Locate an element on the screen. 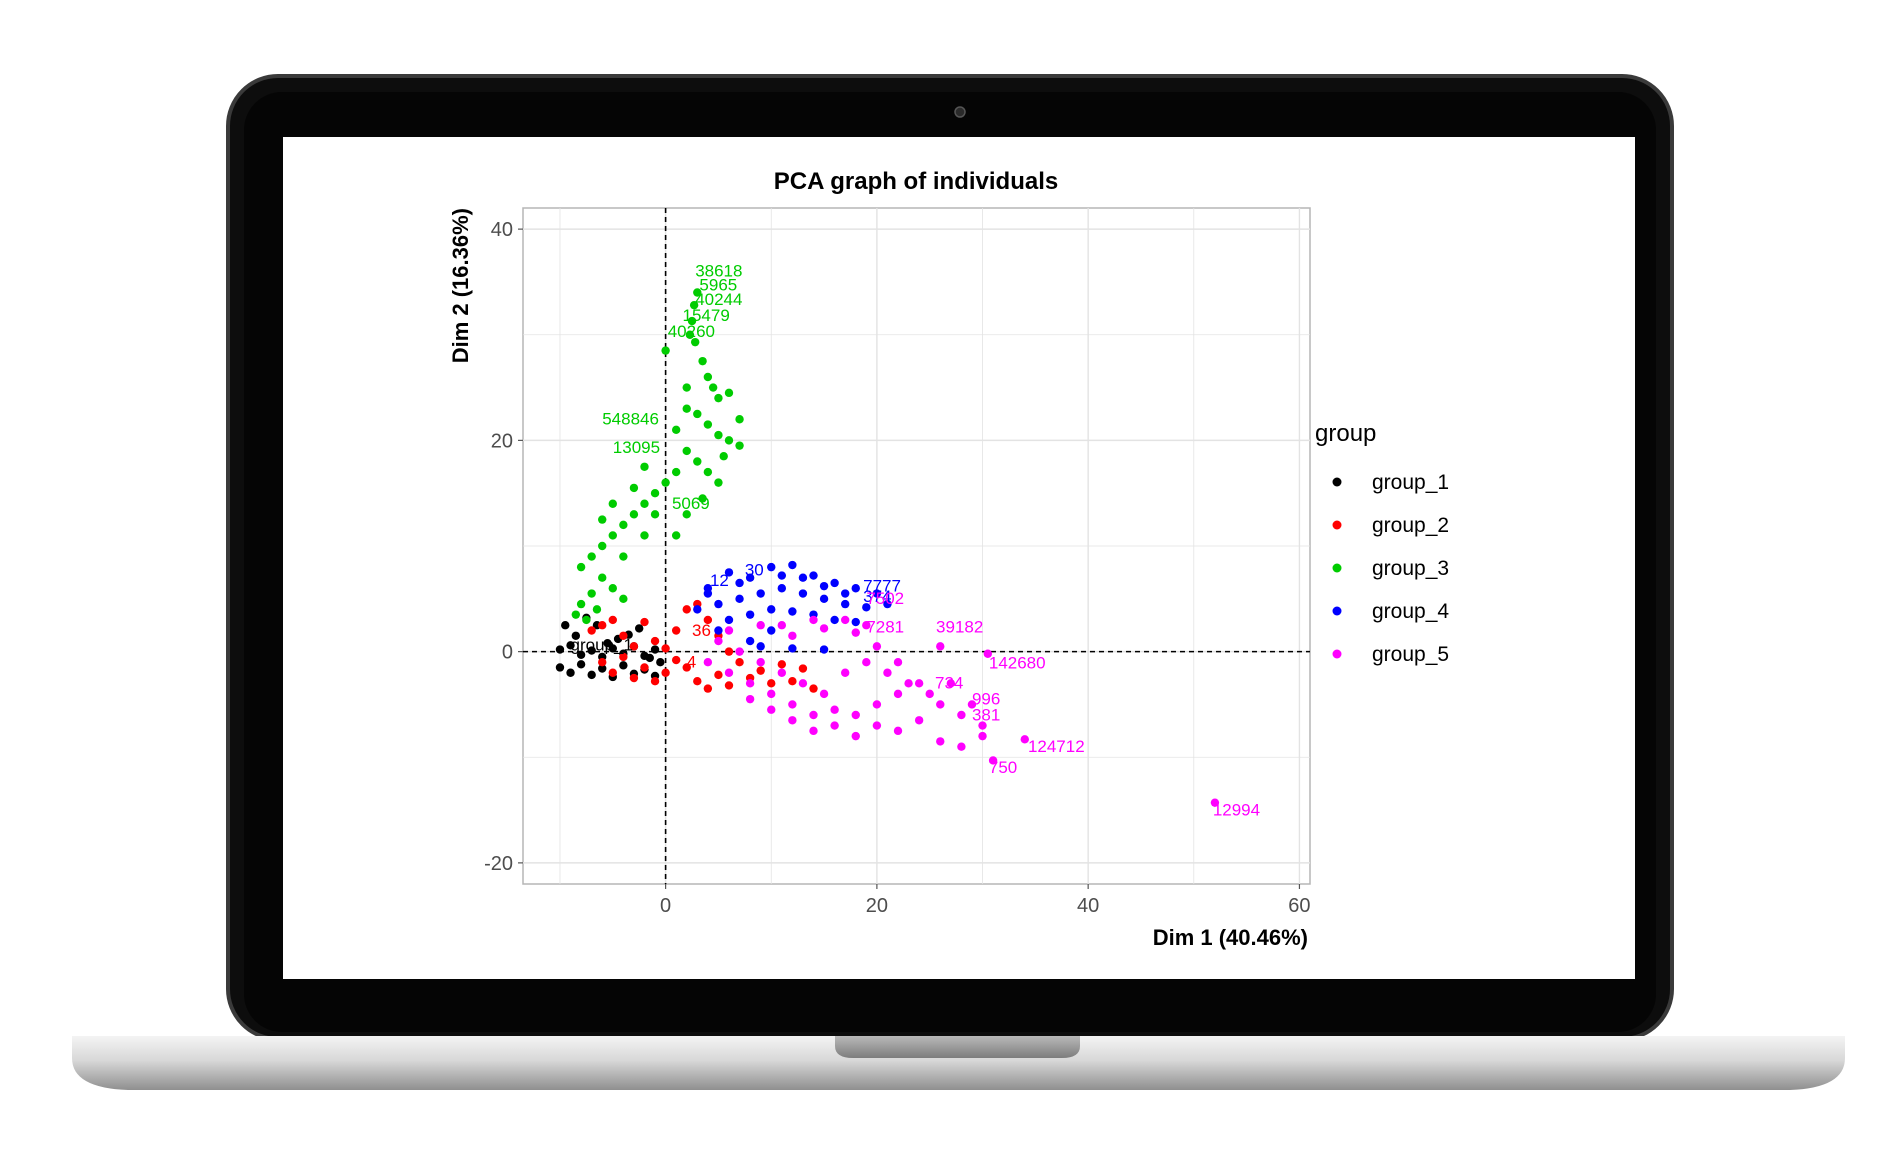 The width and height of the screenshot is (1895, 1165). point-label-group_5: 7502 is located at coordinates (885, 598).